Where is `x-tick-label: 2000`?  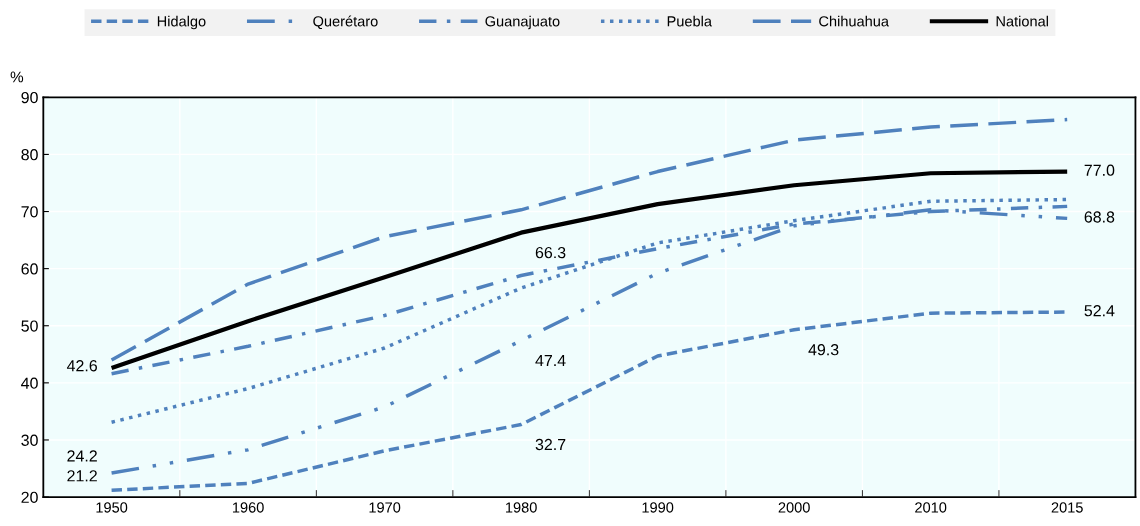 x-tick-label: 2000 is located at coordinates (794, 507).